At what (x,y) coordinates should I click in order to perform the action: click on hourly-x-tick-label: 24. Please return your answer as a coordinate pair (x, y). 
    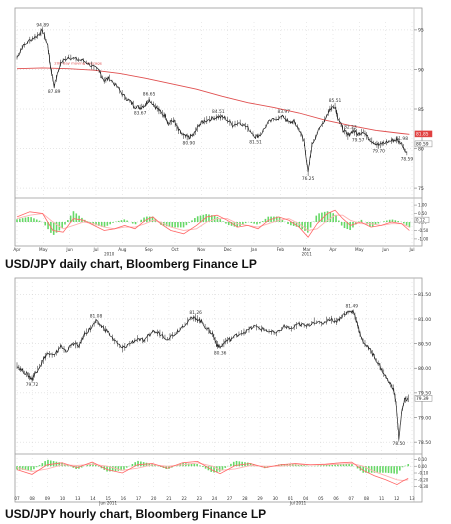
    Looking at the image, I should click on (215, 498).